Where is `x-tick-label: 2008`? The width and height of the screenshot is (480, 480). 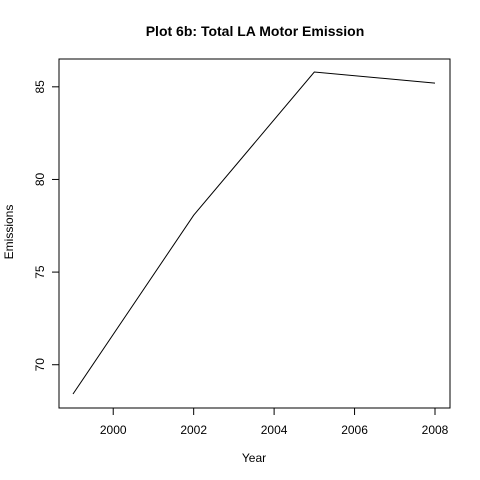 x-tick-label: 2008 is located at coordinates (435, 430).